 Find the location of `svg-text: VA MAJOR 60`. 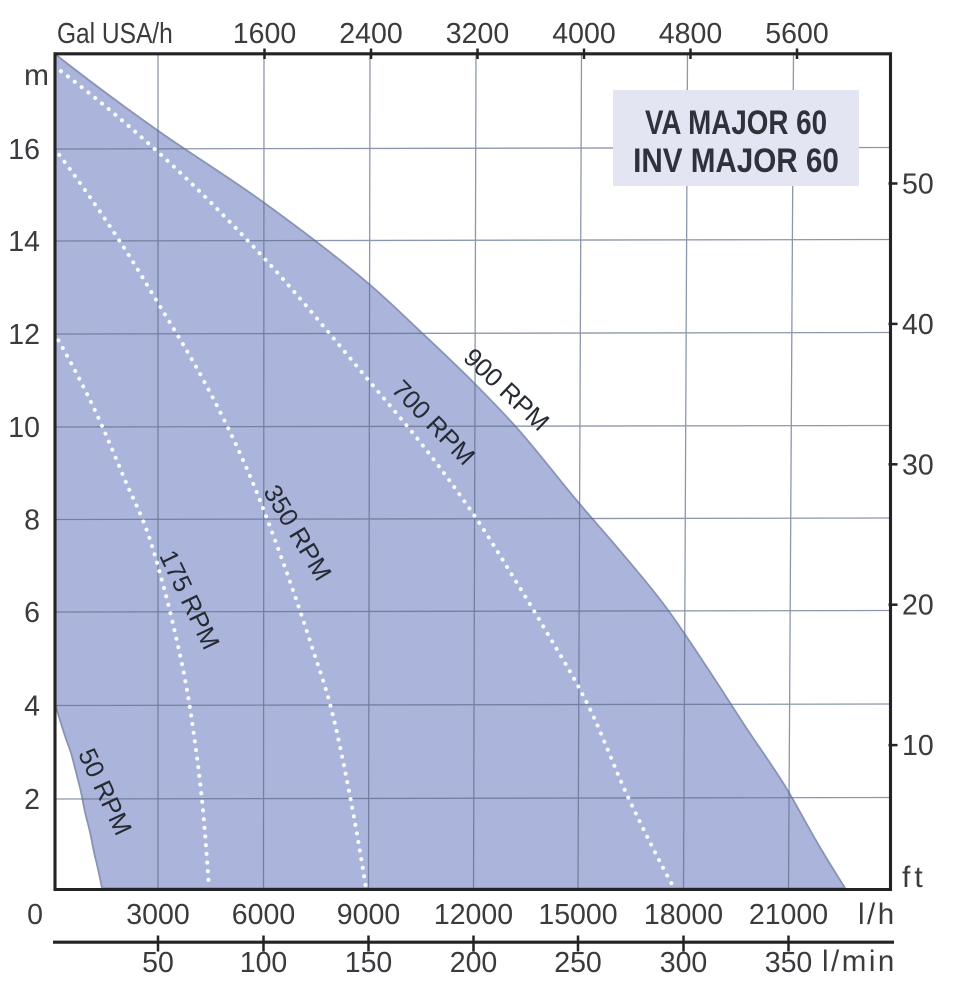

svg-text: VA MAJOR 60 is located at coordinates (736, 122).